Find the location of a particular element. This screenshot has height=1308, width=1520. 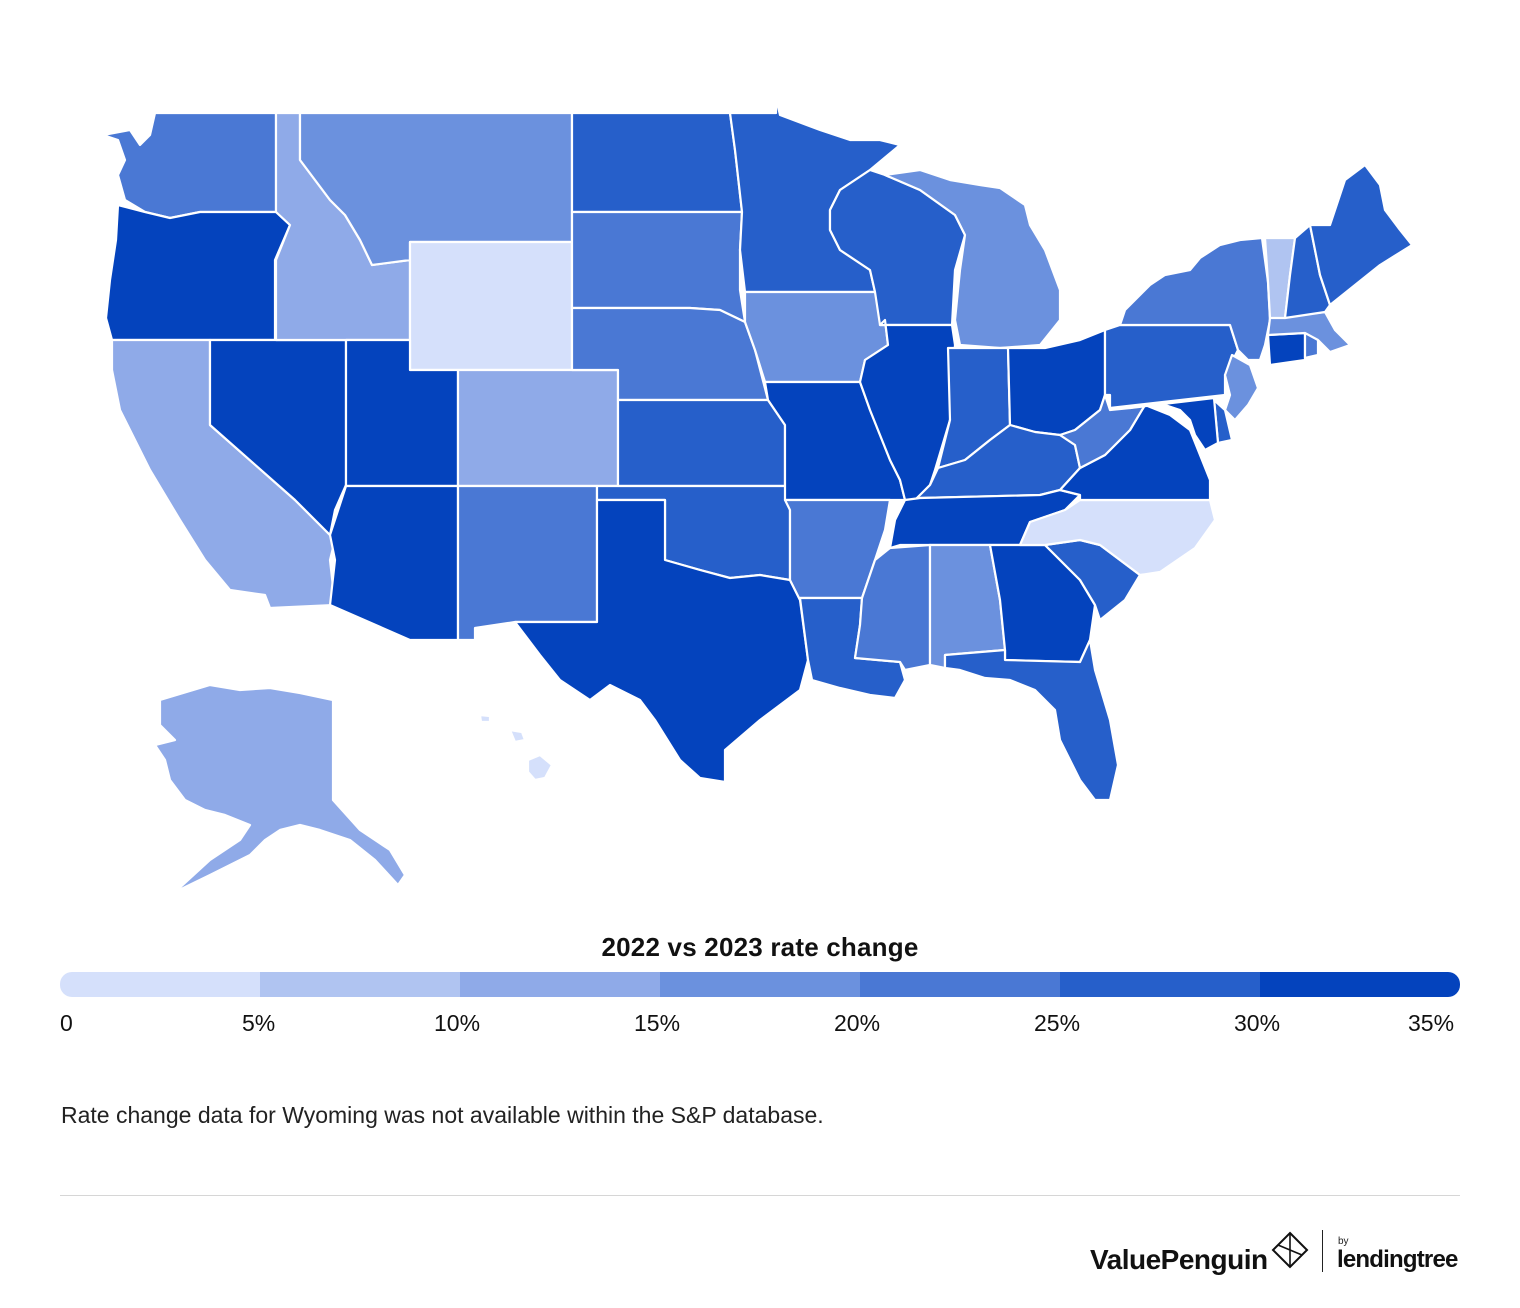

state-north-dakota is located at coordinates (657, 162).